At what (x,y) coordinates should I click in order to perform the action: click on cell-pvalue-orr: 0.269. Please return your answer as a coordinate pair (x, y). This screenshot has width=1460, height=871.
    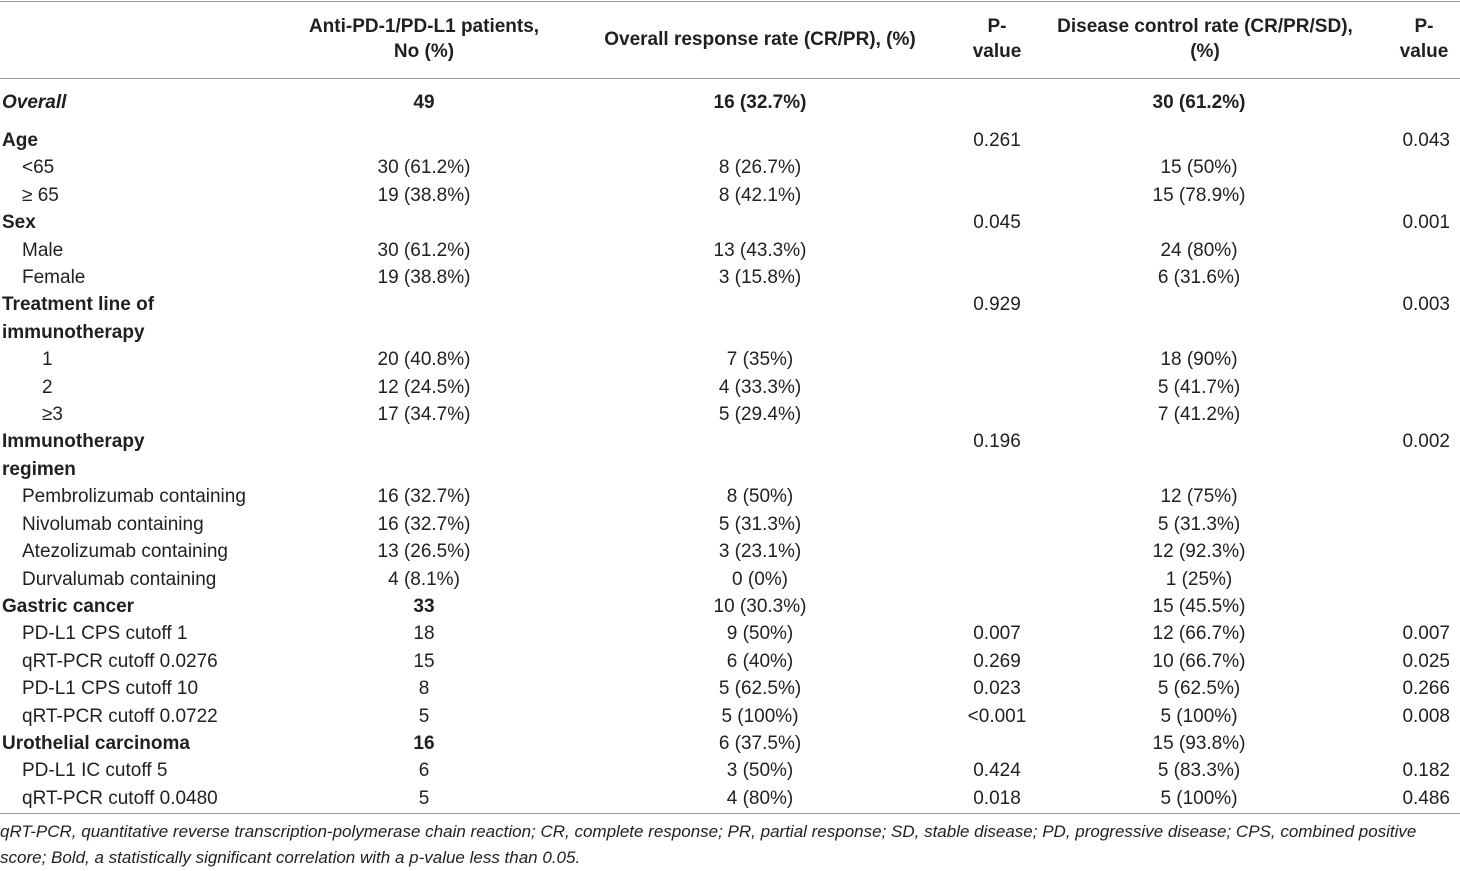
    Looking at the image, I should click on (997, 661).